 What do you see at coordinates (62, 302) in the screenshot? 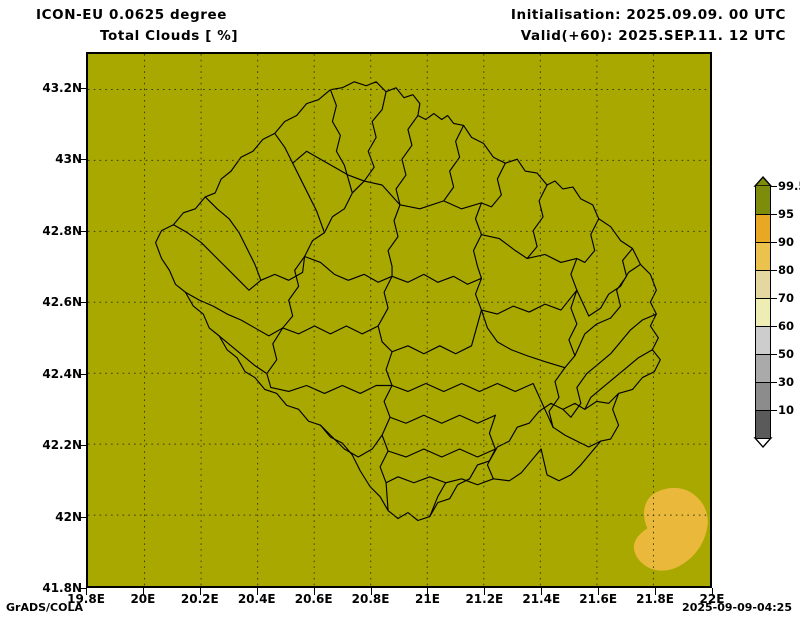
I see `y-axis-tick-label: 42.6N` at bounding box center [62, 302].